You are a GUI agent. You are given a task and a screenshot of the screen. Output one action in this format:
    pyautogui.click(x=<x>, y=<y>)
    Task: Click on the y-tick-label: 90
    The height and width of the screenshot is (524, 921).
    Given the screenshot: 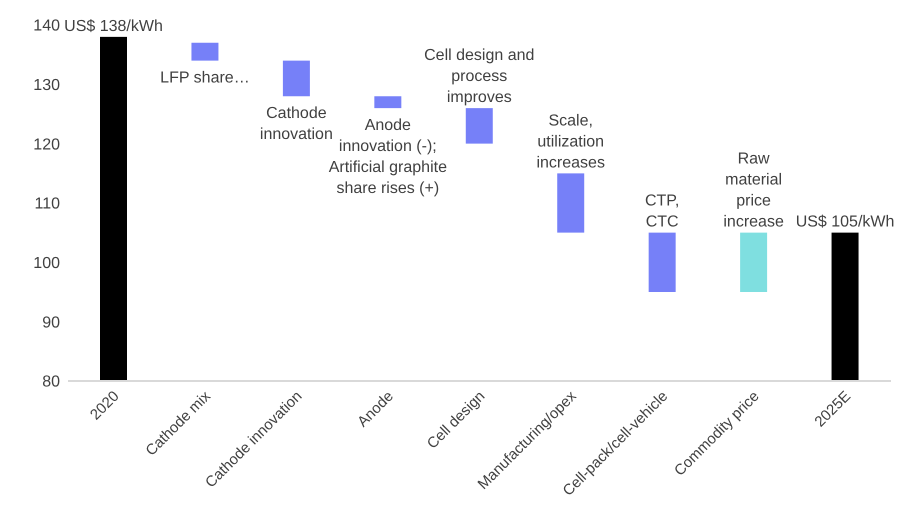 What is the action you would take?
    pyautogui.click(x=51, y=323)
    